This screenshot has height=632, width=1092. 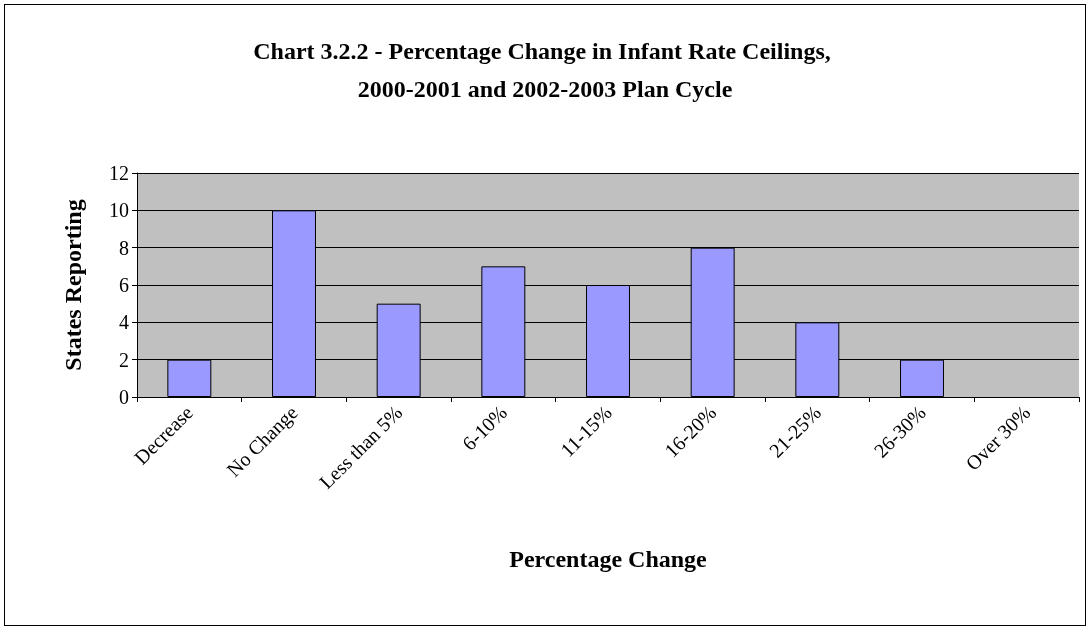 I want to click on y-tick-label: 10, so click(x=119, y=210).